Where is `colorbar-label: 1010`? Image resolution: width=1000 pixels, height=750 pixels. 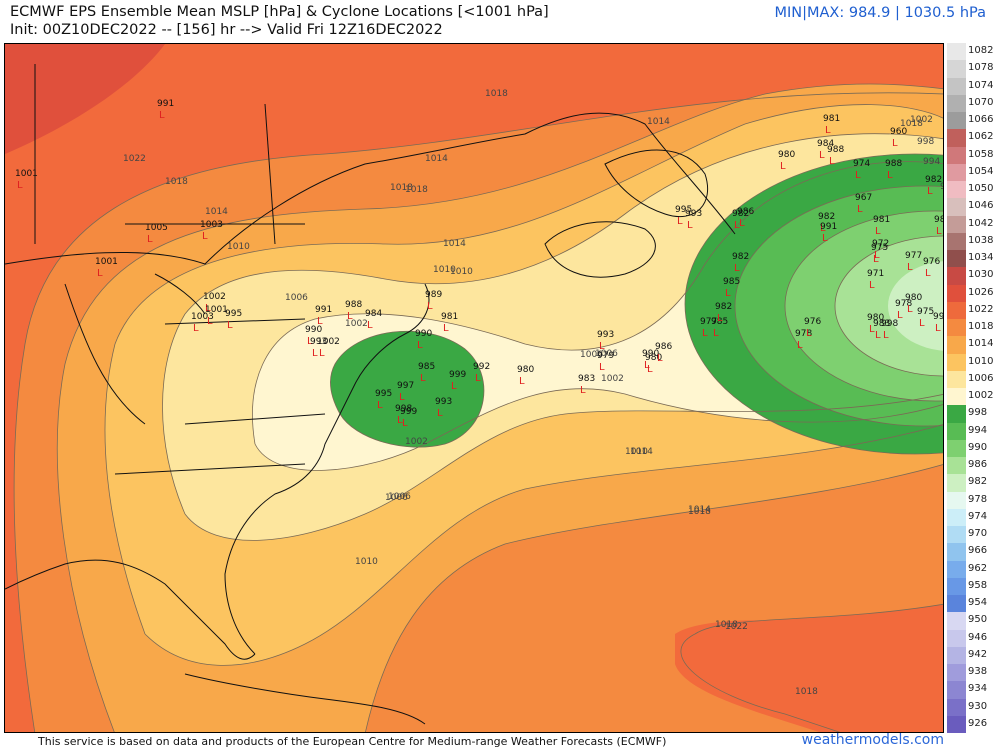 colorbar-label: 1010 is located at coordinates (981, 361).